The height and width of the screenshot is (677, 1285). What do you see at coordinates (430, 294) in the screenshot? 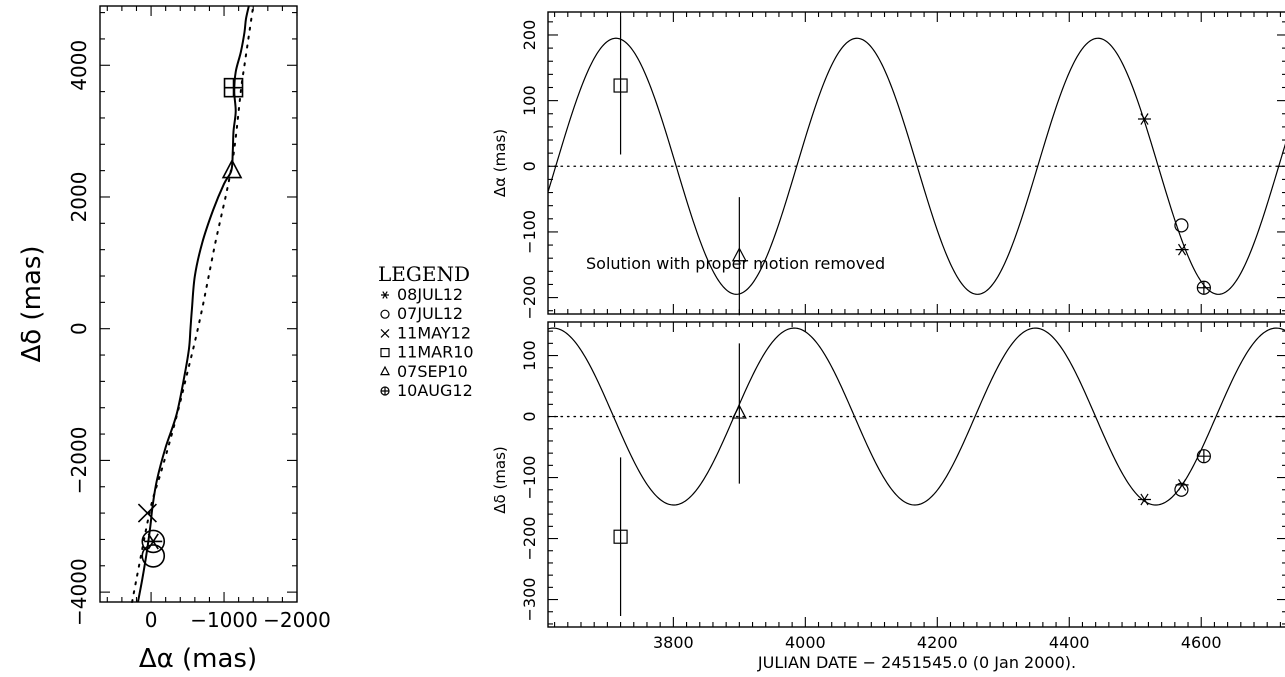
I see `legend-label: 08JUL12` at bounding box center [430, 294].